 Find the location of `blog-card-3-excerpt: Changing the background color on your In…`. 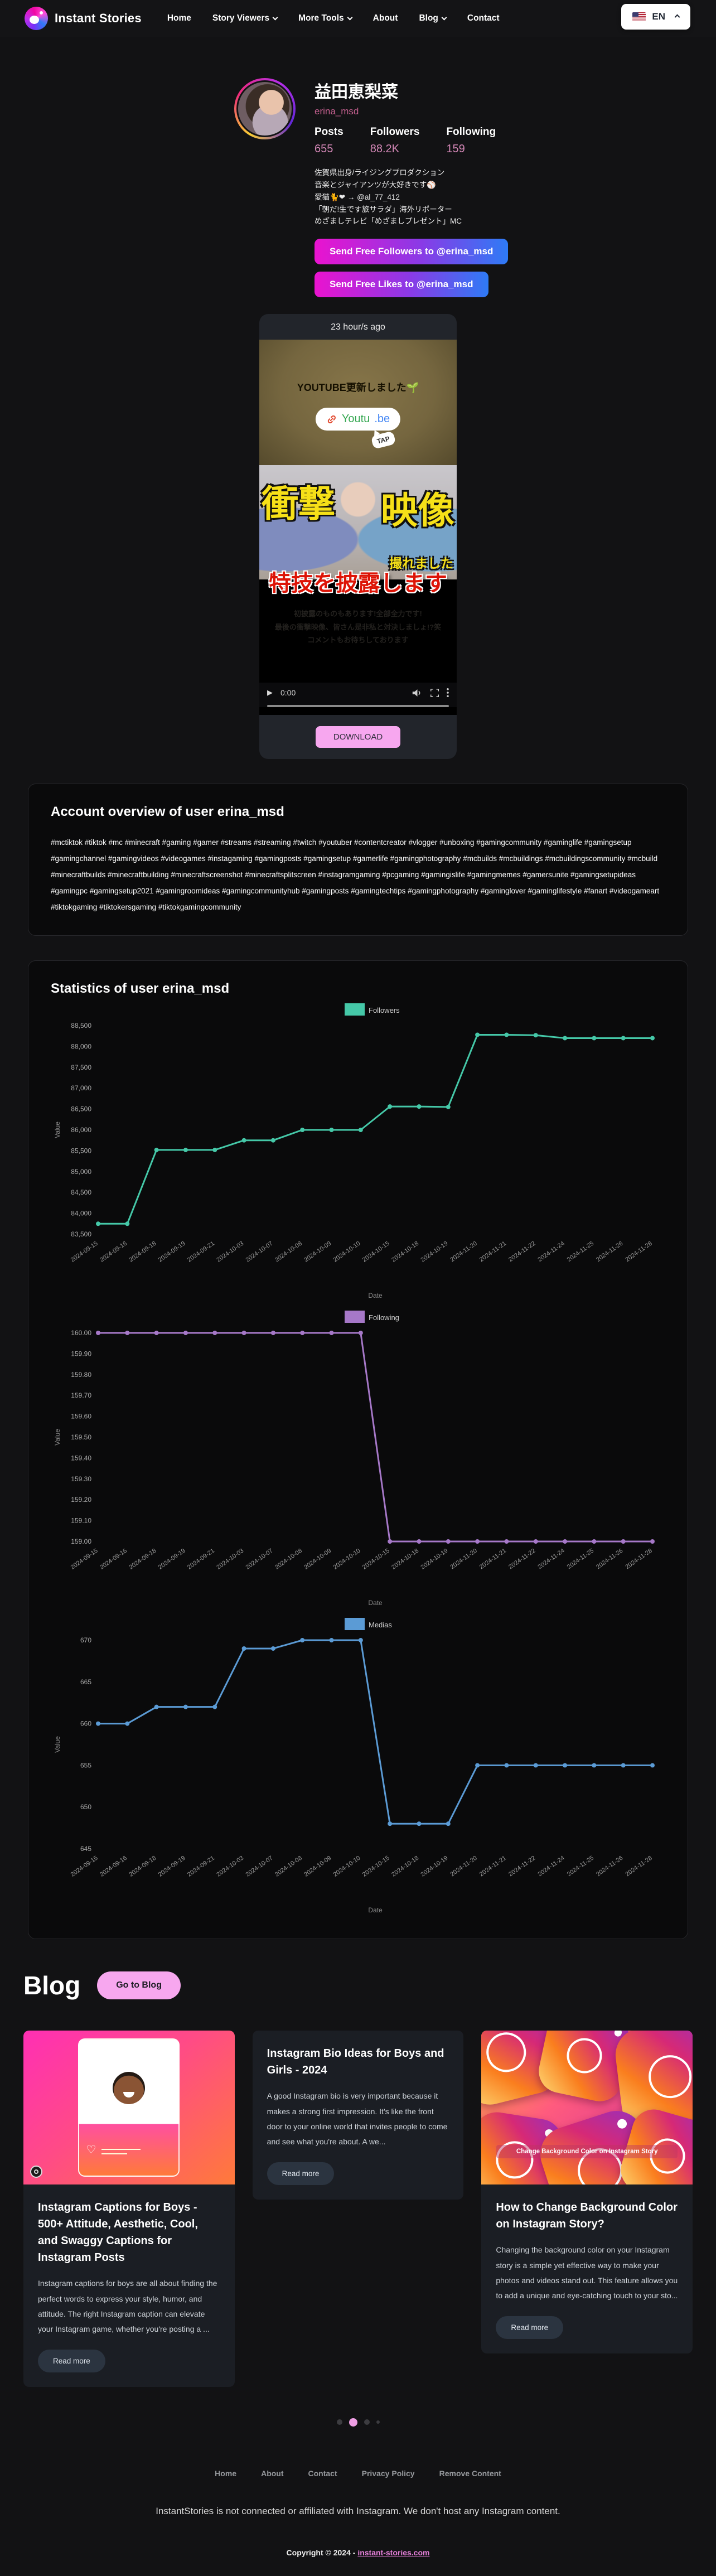

blog-card-3-excerpt: Changing the background color on your In… is located at coordinates (587, 2273).